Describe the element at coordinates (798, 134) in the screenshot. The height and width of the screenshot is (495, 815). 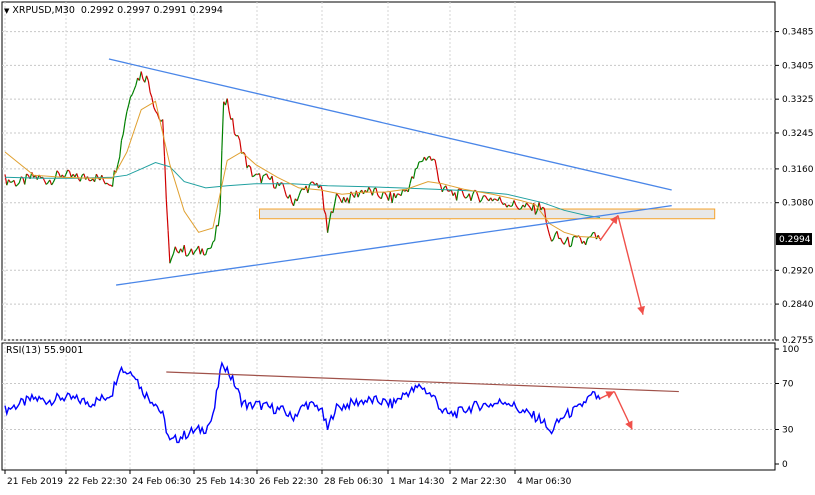
I see `y-tick-label: 0.3245` at that location.